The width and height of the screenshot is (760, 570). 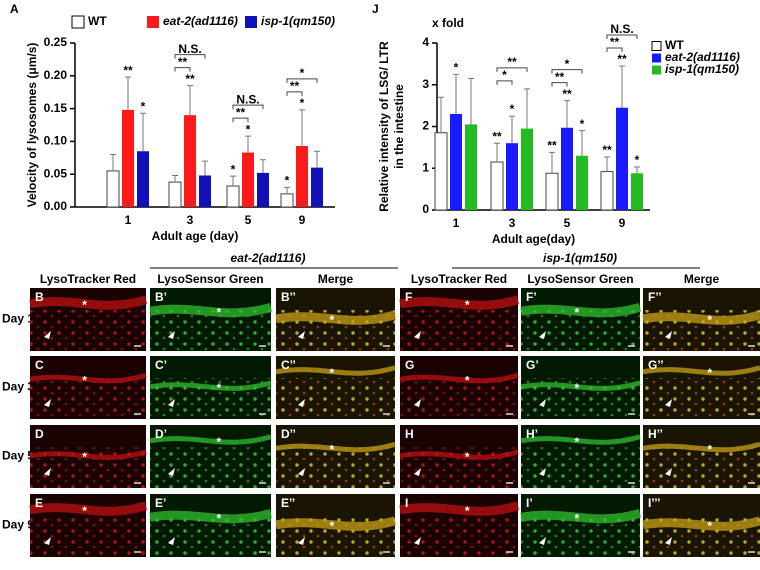 What do you see at coordinates (621, 29) in the screenshot?
I see `bracket-label: N.S.` at bounding box center [621, 29].